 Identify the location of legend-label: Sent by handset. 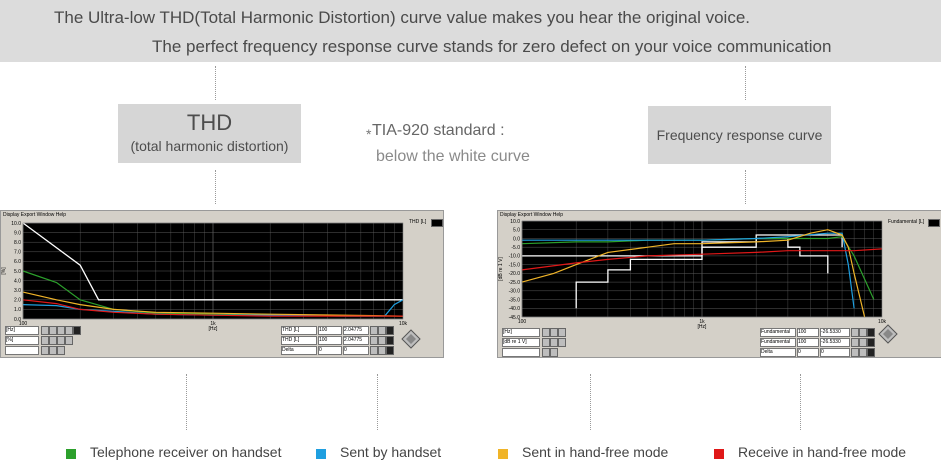
(391, 452).